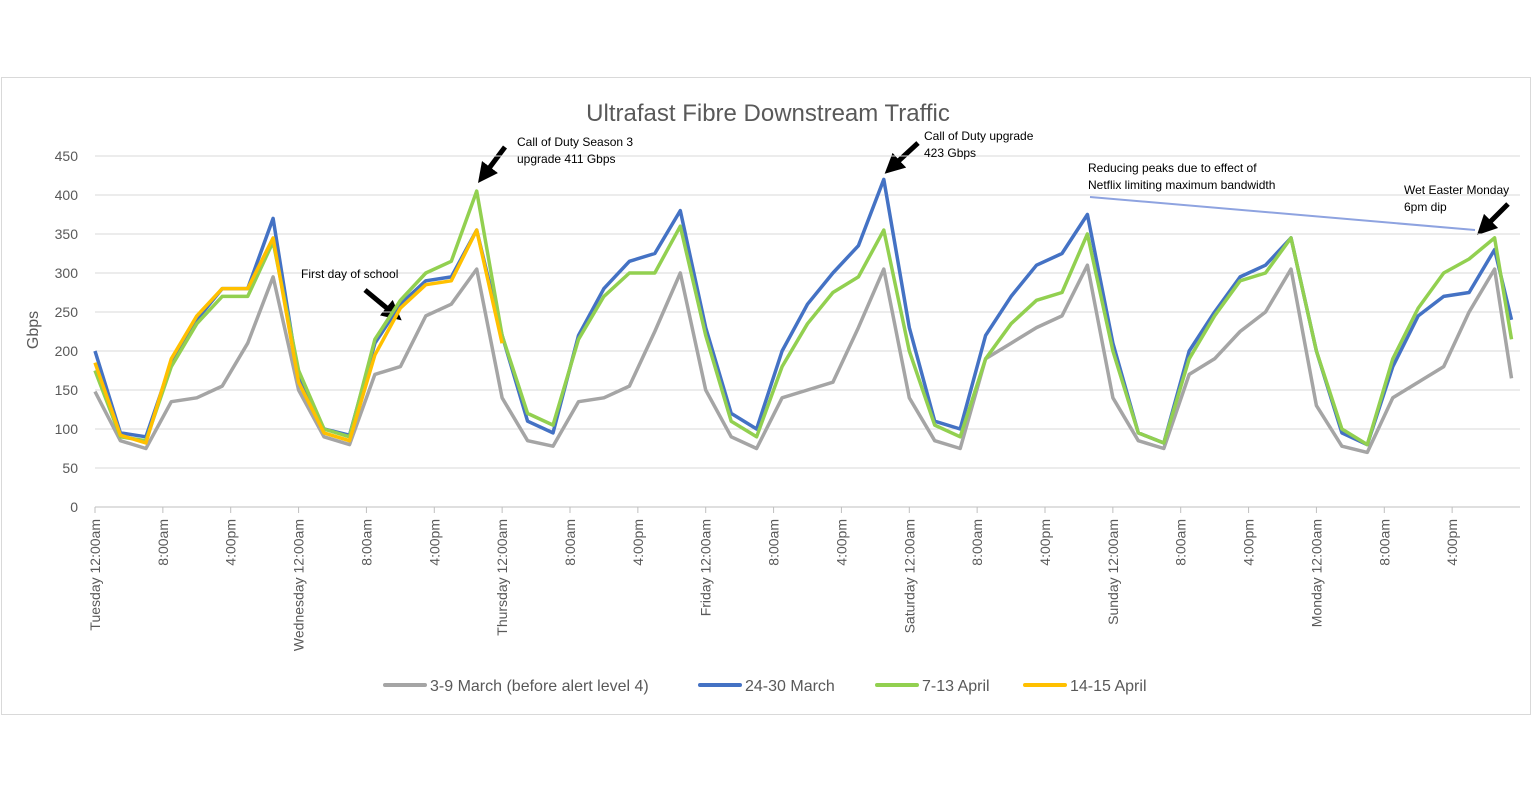 This screenshot has height=792, width=1533. What do you see at coordinates (1282, 213) in the screenshot?
I see `trend-line` at bounding box center [1282, 213].